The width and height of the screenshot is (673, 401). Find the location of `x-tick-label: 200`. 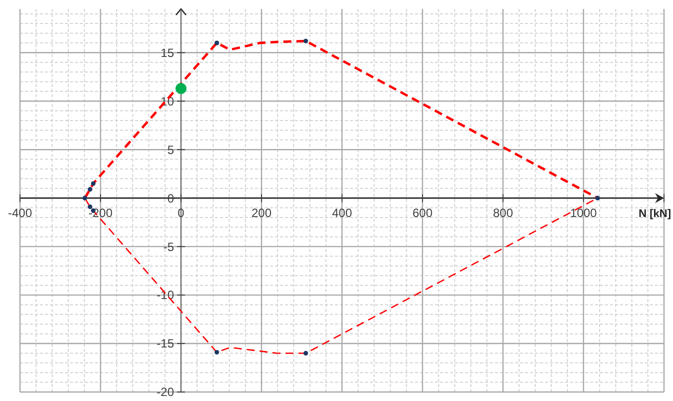

x-tick-label: 200 is located at coordinates (261, 213).